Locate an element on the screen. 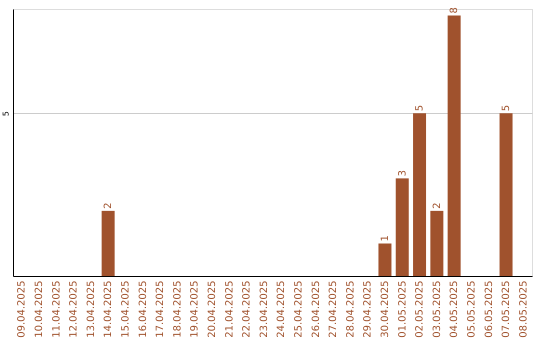  x-tick-label: 22.04.2025 is located at coordinates (247, 309).